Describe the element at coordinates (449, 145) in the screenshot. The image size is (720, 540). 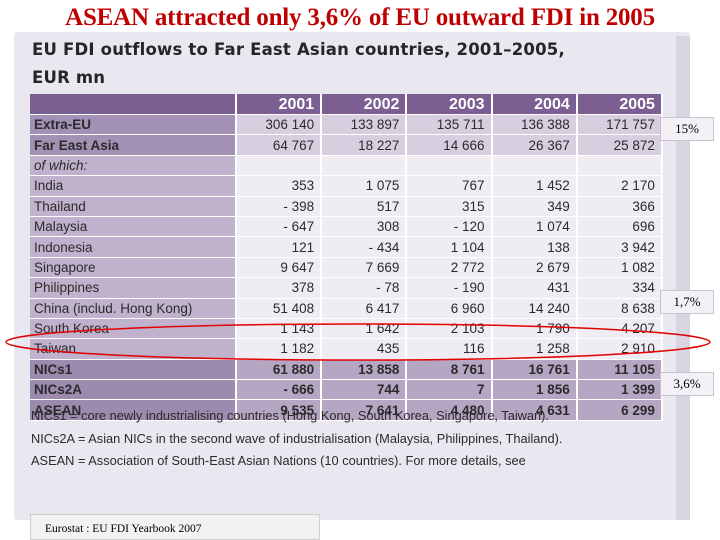
I see `table-cell: 14 666` at that location.